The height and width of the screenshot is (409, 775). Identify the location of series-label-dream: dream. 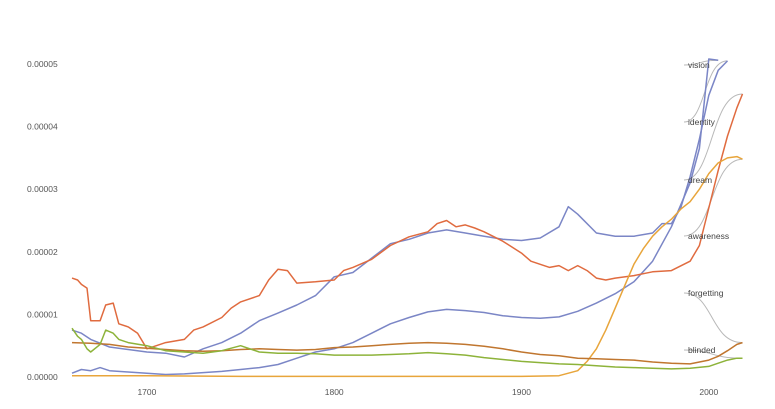
(700, 180).